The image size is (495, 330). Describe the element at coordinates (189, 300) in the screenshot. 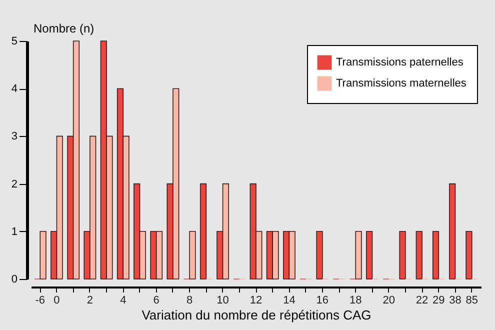

I see `x-tick-label: 8` at that location.